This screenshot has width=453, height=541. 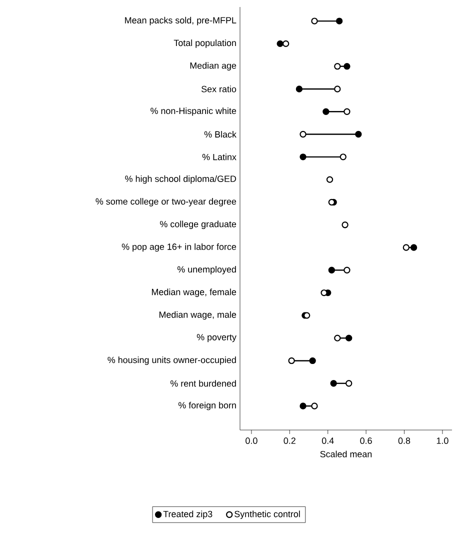 What do you see at coordinates (366, 441) in the screenshot?
I see `x-tick-label: 0.6` at bounding box center [366, 441].